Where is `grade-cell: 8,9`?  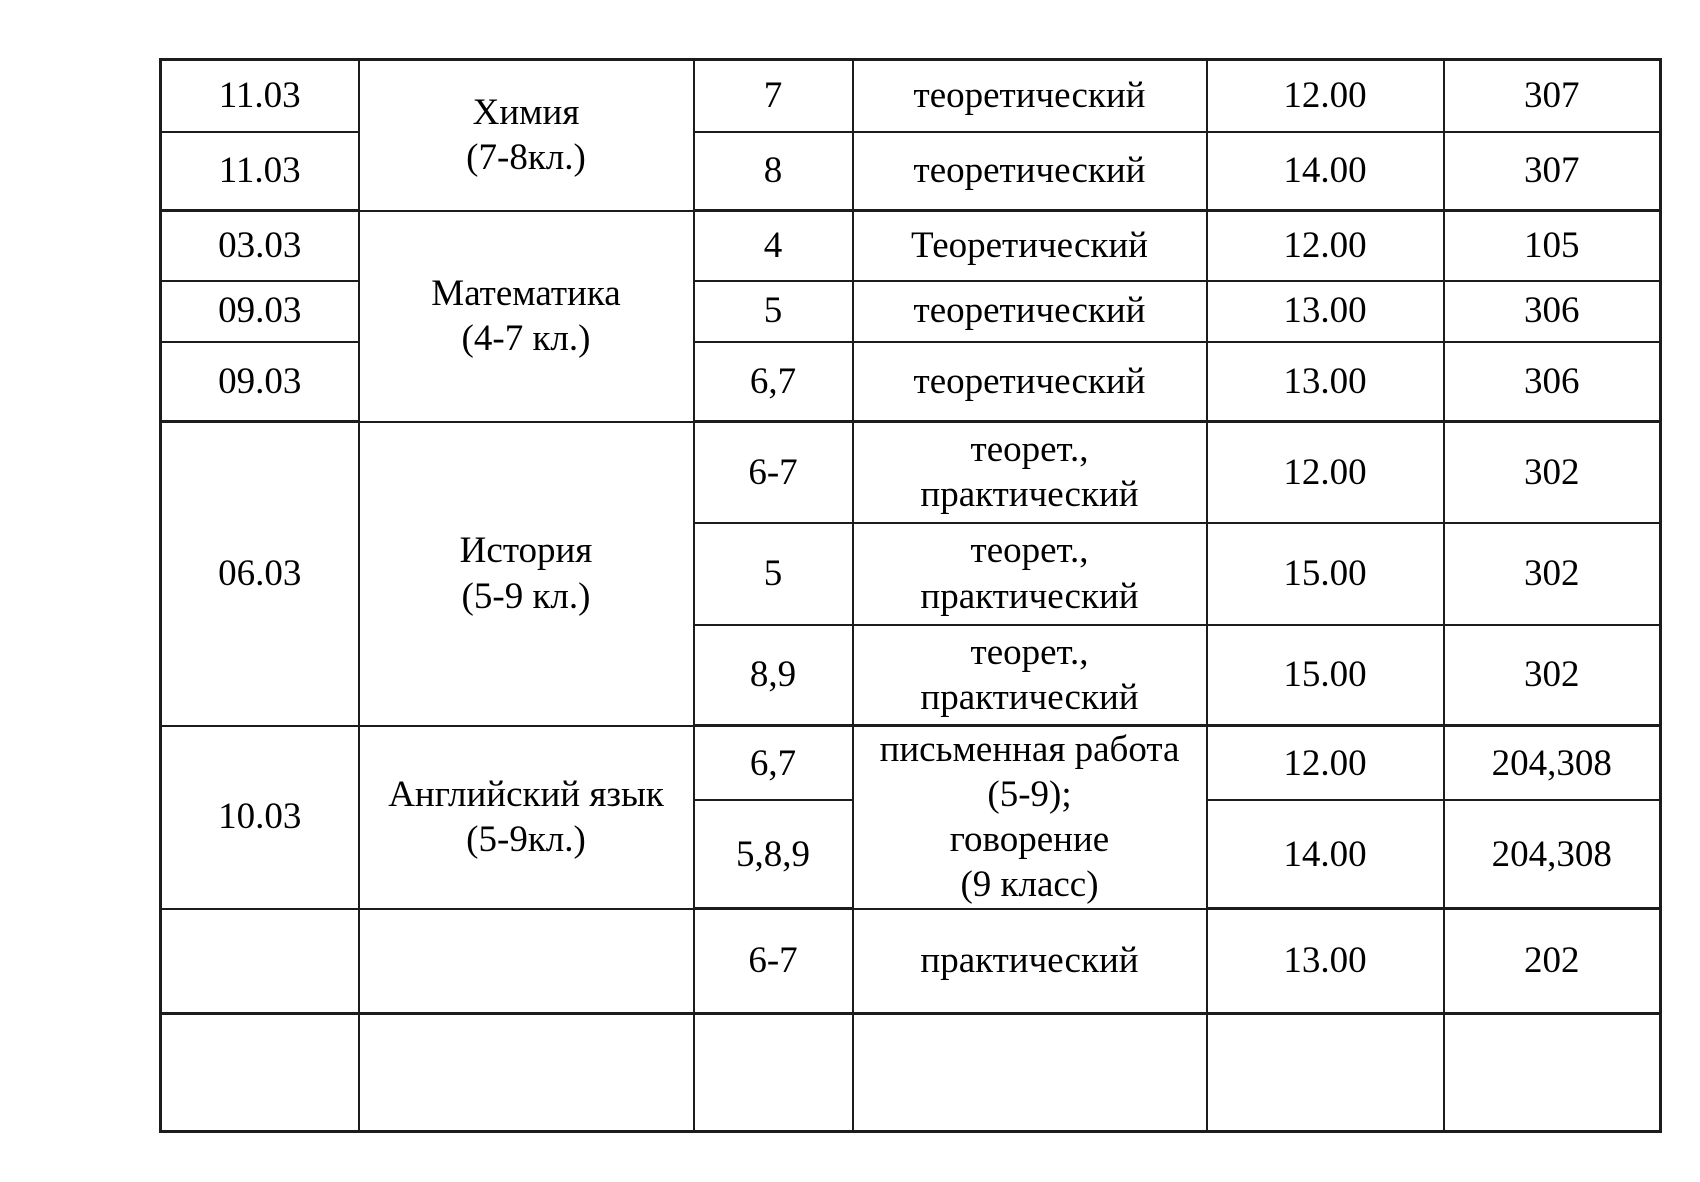
grade-cell: 8,9 is located at coordinates (773, 675).